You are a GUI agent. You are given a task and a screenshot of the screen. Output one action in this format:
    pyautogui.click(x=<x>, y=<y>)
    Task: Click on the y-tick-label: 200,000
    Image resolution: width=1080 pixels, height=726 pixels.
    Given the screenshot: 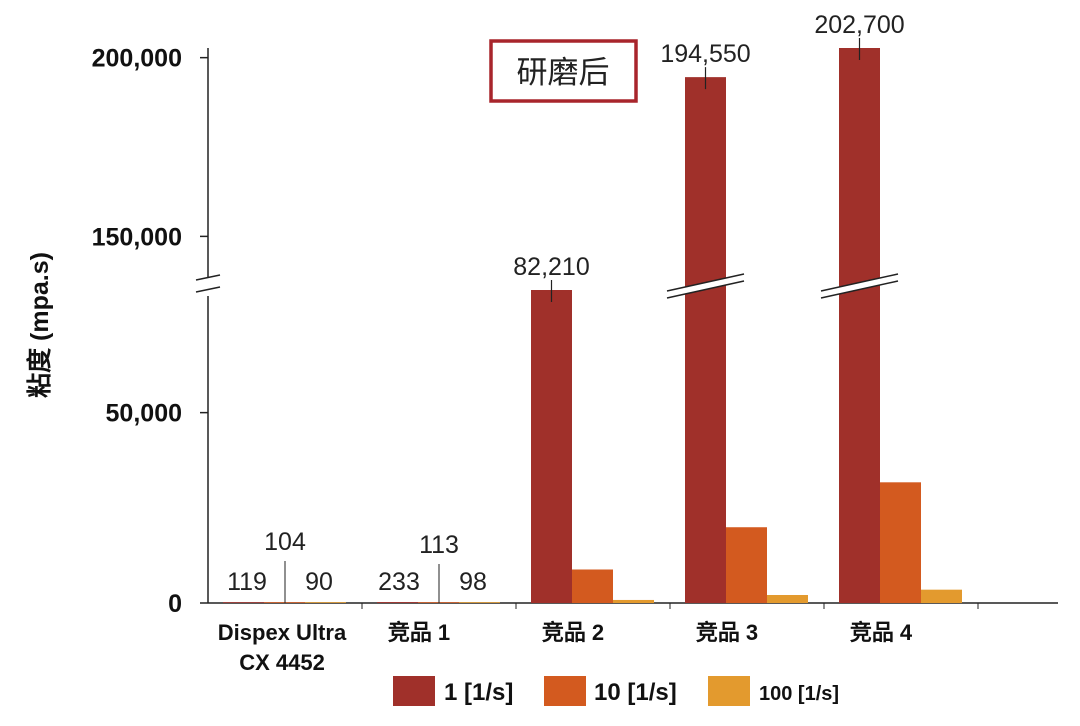 What is the action you would take?
    pyautogui.click(x=137, y=59)
    